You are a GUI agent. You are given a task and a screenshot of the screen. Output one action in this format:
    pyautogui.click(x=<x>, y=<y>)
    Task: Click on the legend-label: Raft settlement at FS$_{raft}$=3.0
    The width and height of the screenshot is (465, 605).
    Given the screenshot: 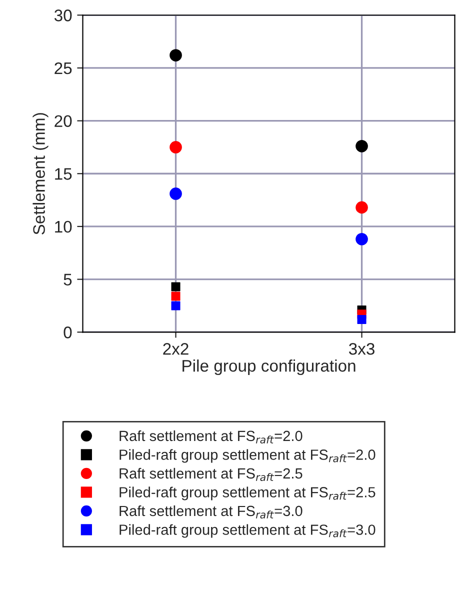 What is the action you would take?
    pyautogui.click(x=211, y=512)
    